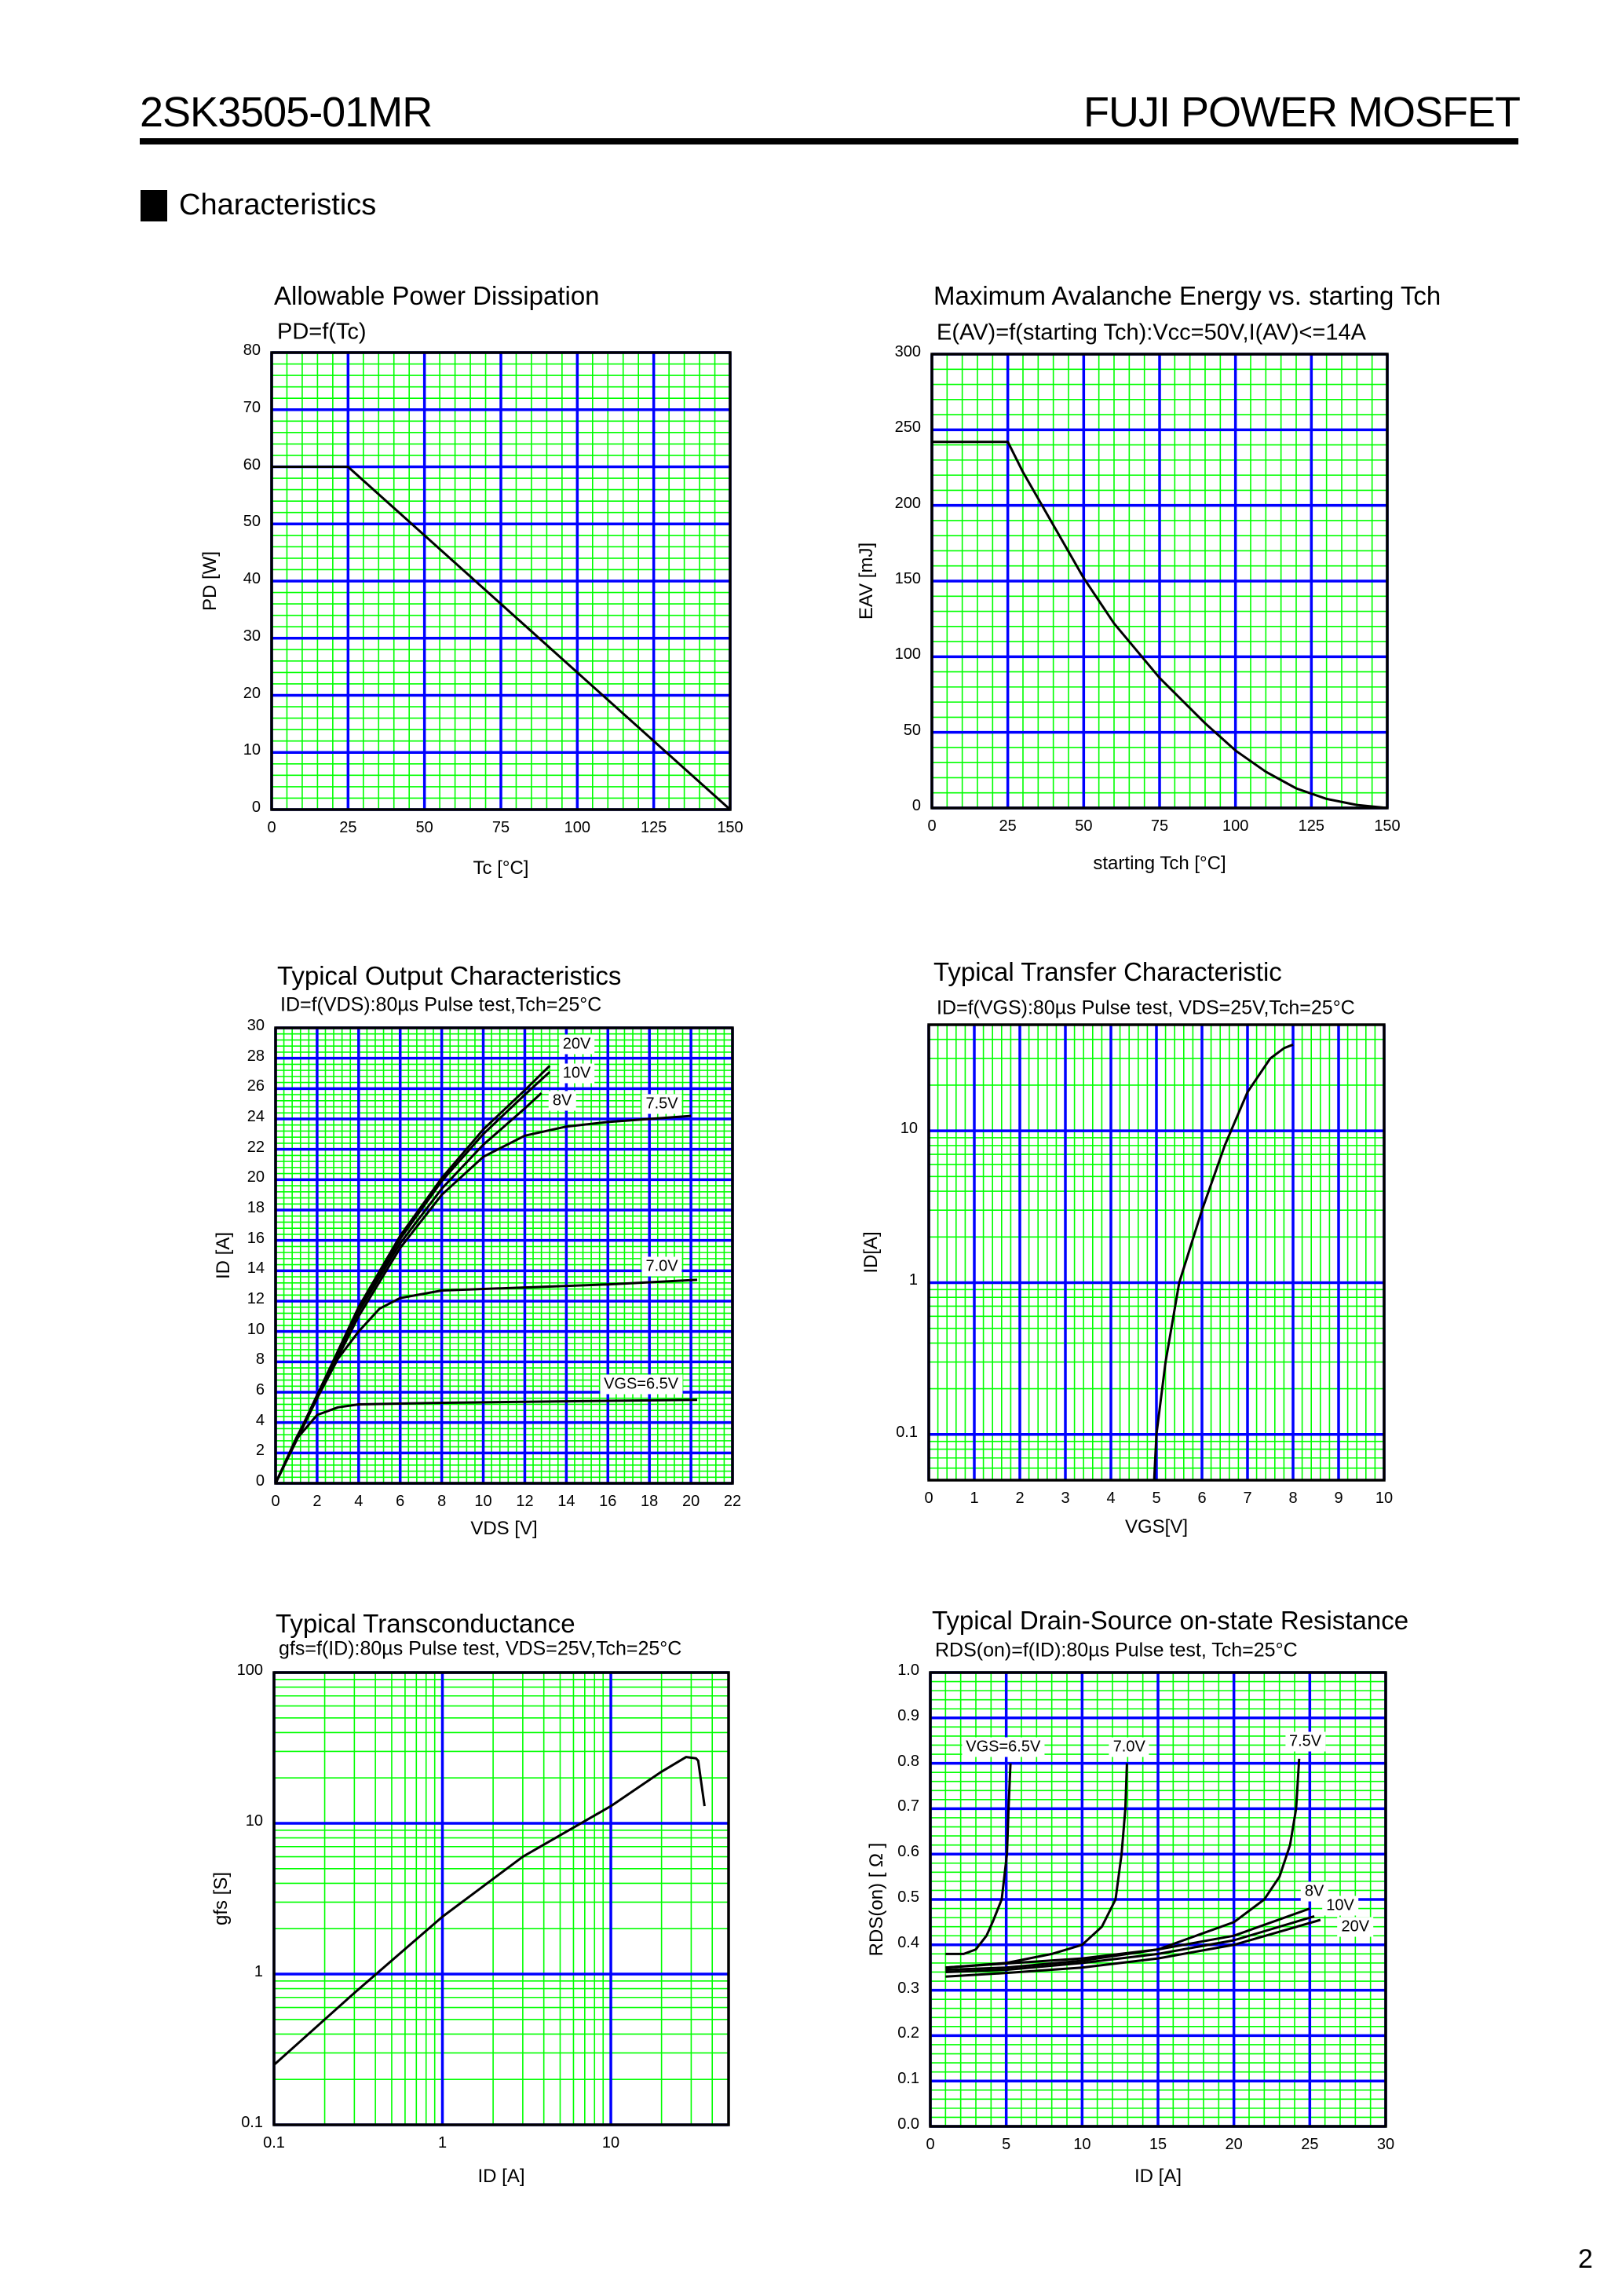 This screenshot has height=2296, width=1622. What do you see at coordinates (1247, 1499) in the screenshot?
I see `x-tick-label: 7` at bounding box center [1247, 1499].